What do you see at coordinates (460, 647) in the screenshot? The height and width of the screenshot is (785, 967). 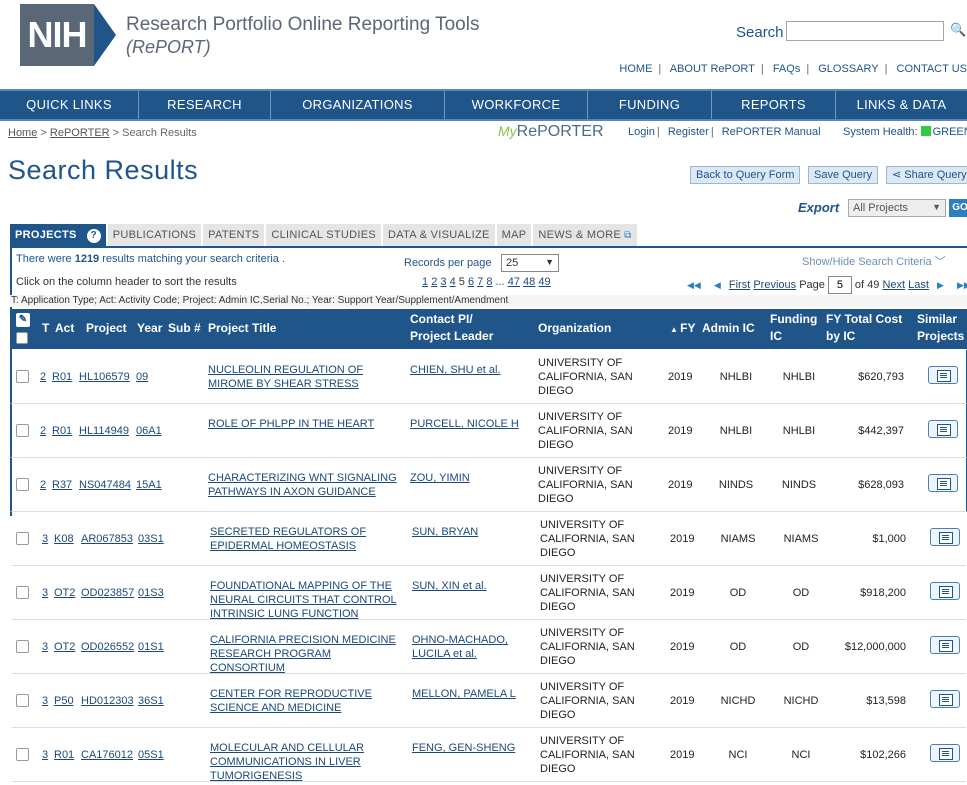 I see `cell-contact-pi: OHNO-MACHADO, LUCILA et al.` at bounding box center [460, 647].